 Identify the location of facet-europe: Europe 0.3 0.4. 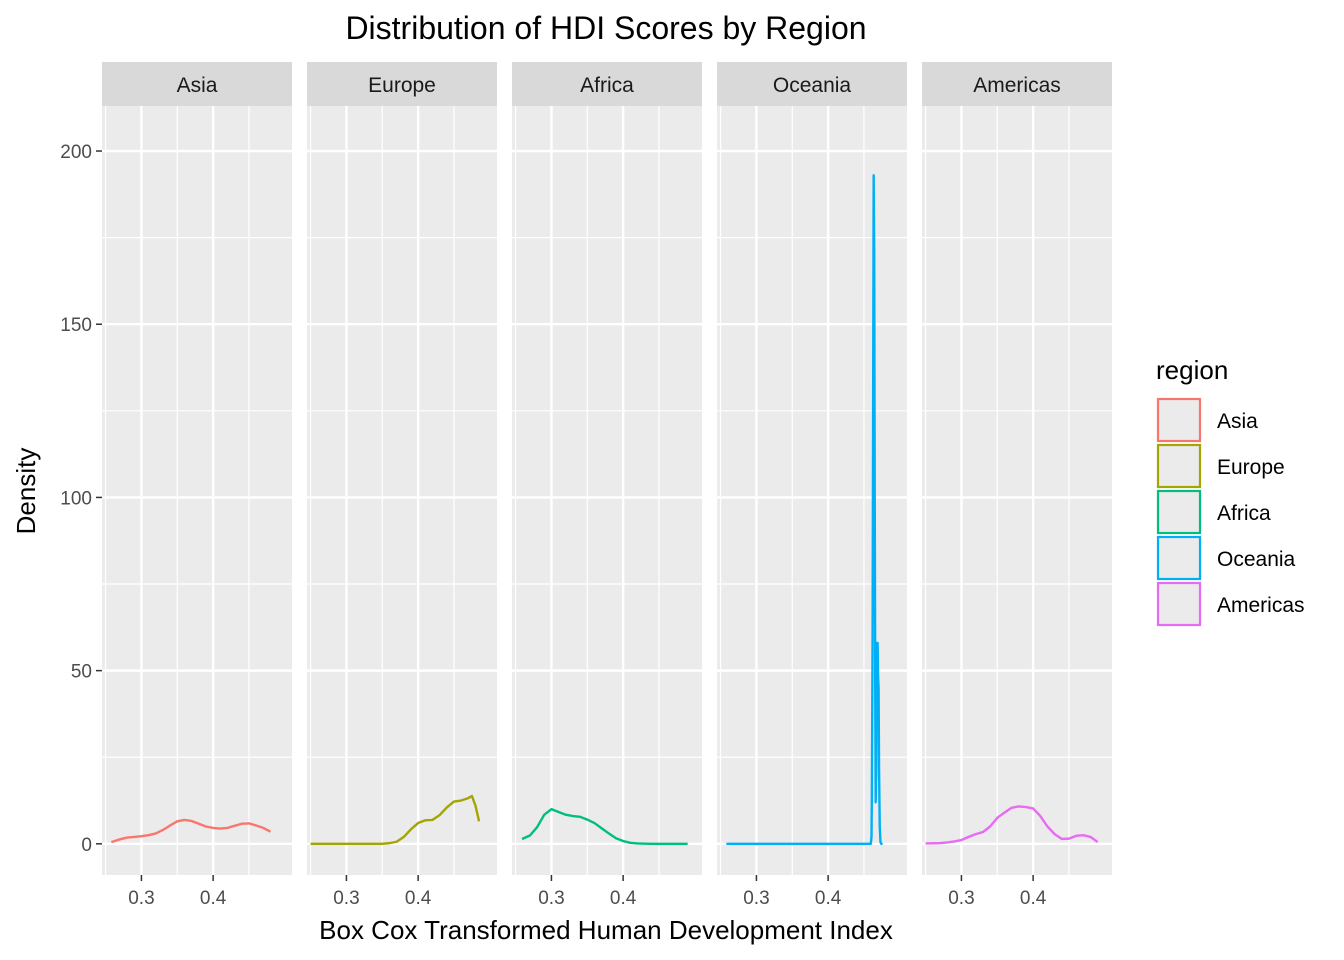
(402, 485).